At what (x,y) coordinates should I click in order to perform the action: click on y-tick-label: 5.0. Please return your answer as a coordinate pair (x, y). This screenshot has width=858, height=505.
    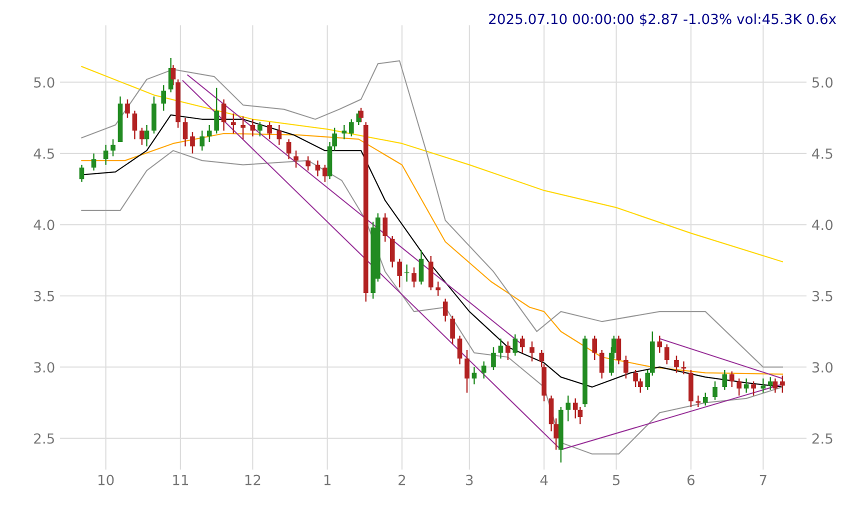
    Looking at the image, I should click on (44, 82).